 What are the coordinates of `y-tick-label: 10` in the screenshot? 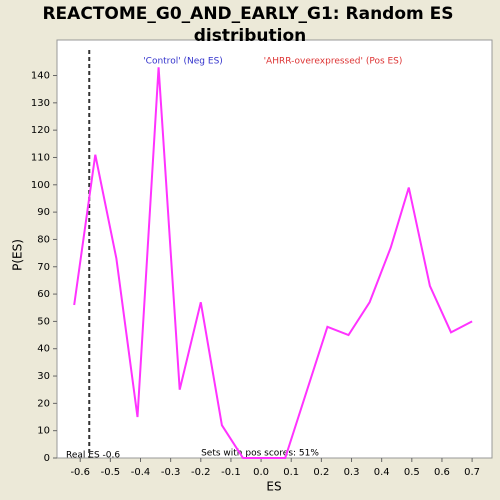 It's located at (43, 431).